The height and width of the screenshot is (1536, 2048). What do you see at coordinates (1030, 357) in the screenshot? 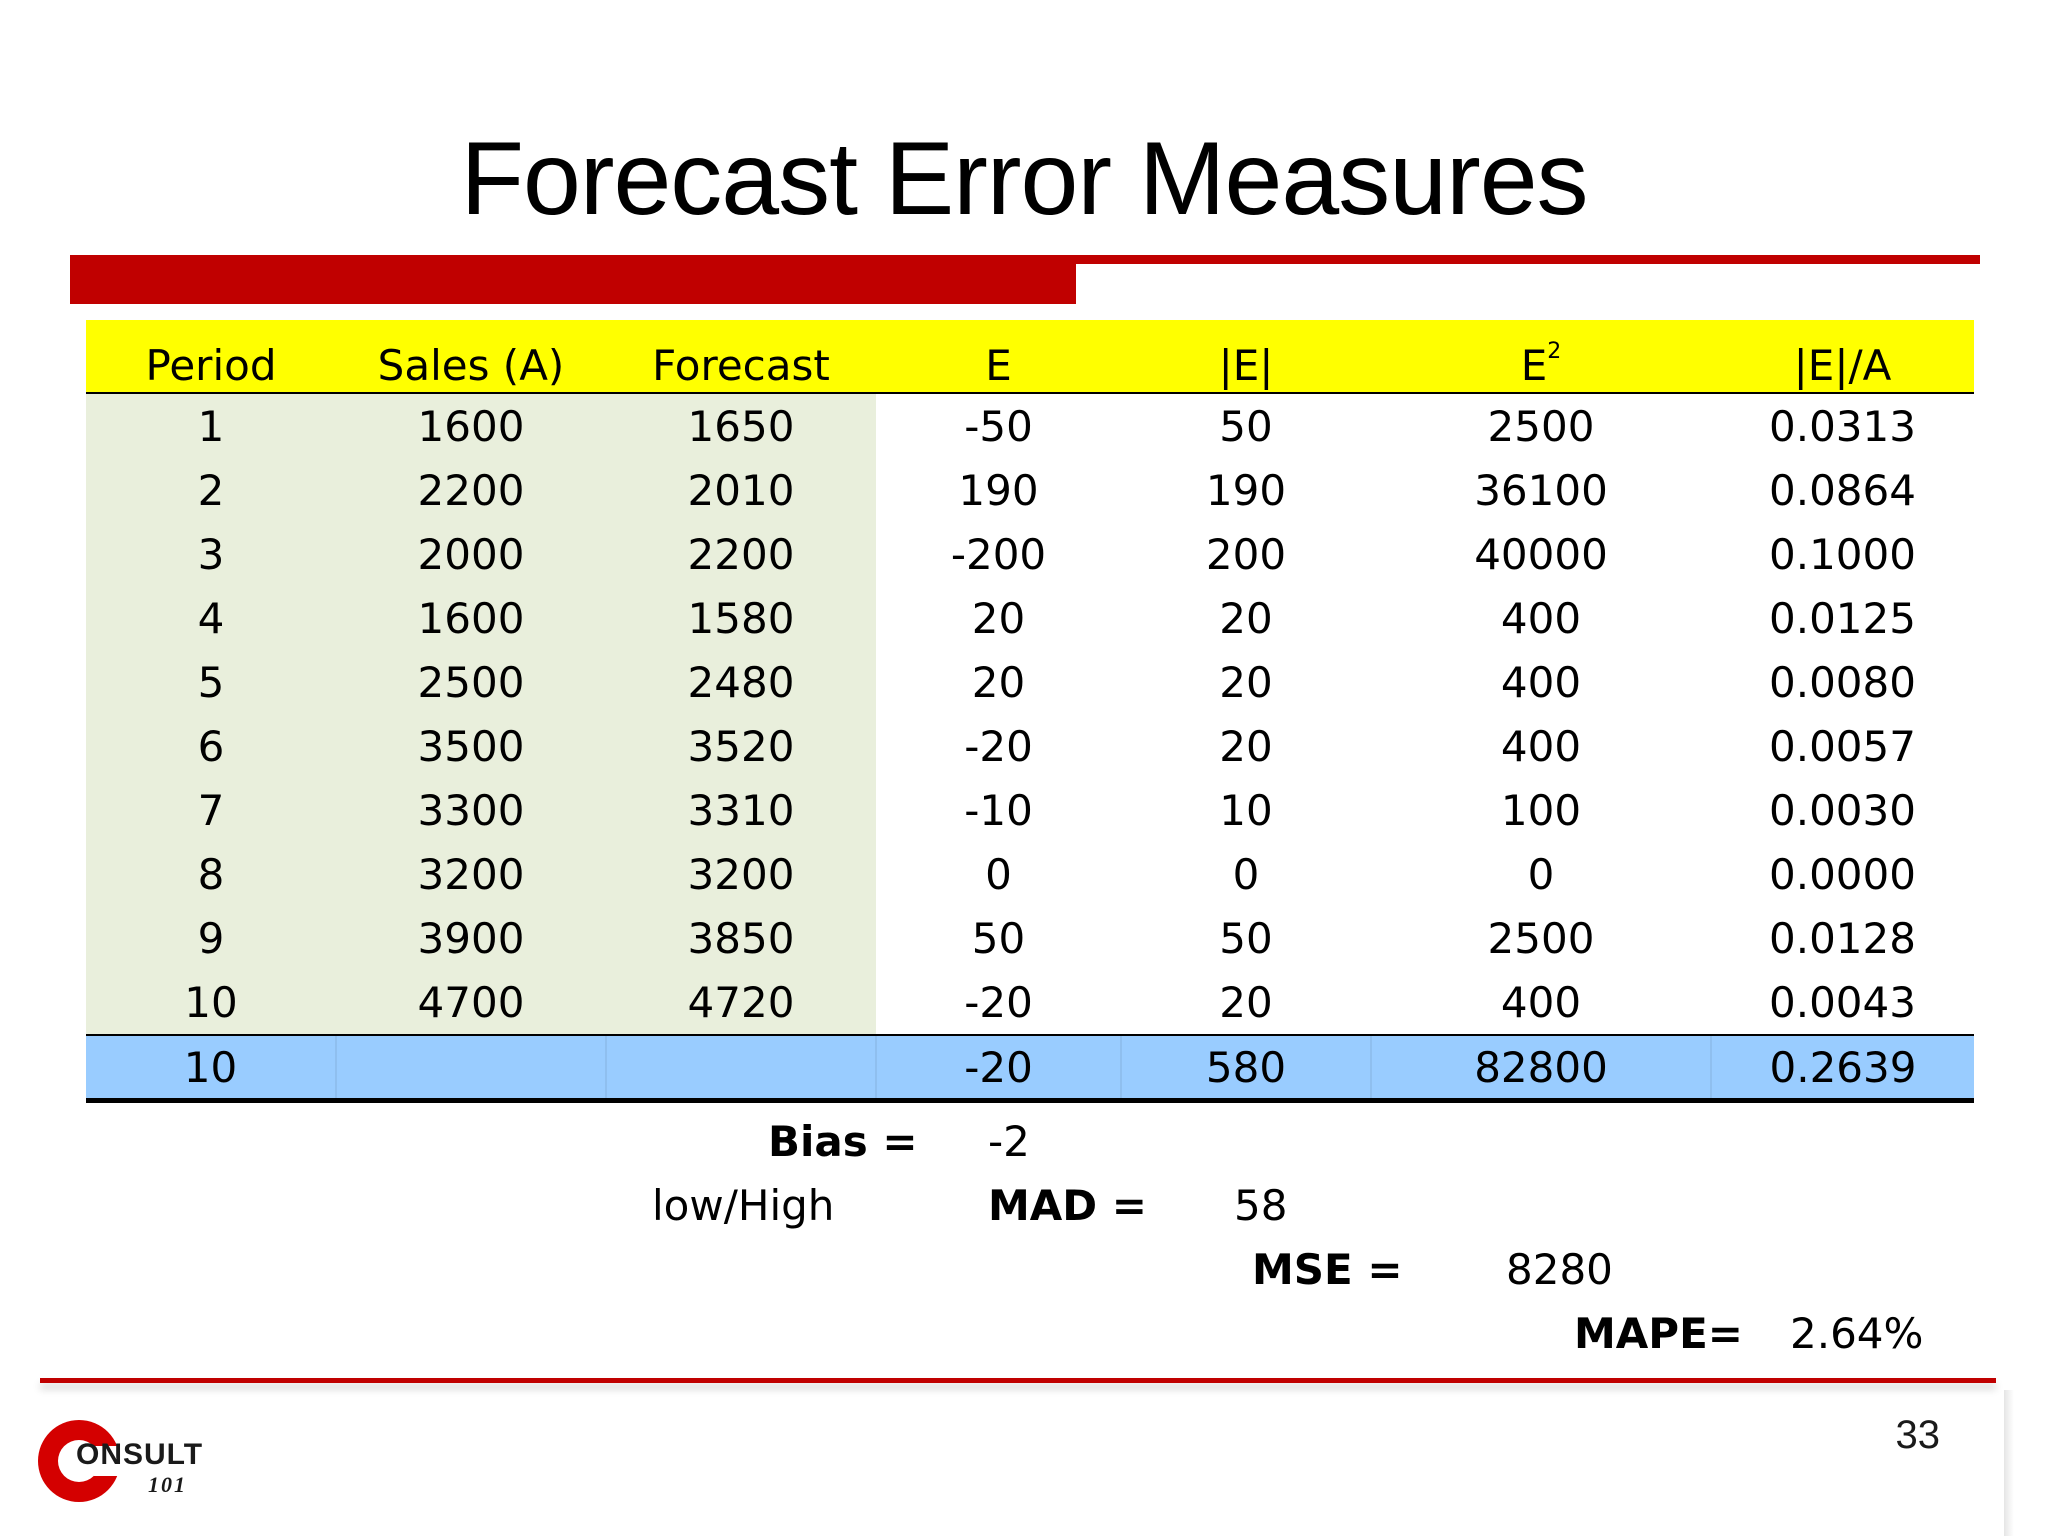
I see `header-row: Period Sales (A) Forecast E |E| E2 |E|/A` at bounding box center [1030, 357].